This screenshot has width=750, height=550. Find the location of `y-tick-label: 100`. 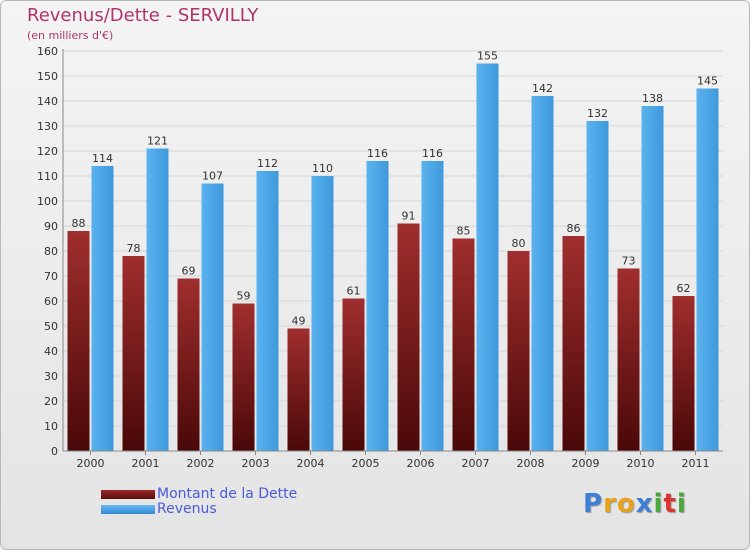

y-tick-label: 100 is located at coordinates (47, 201).